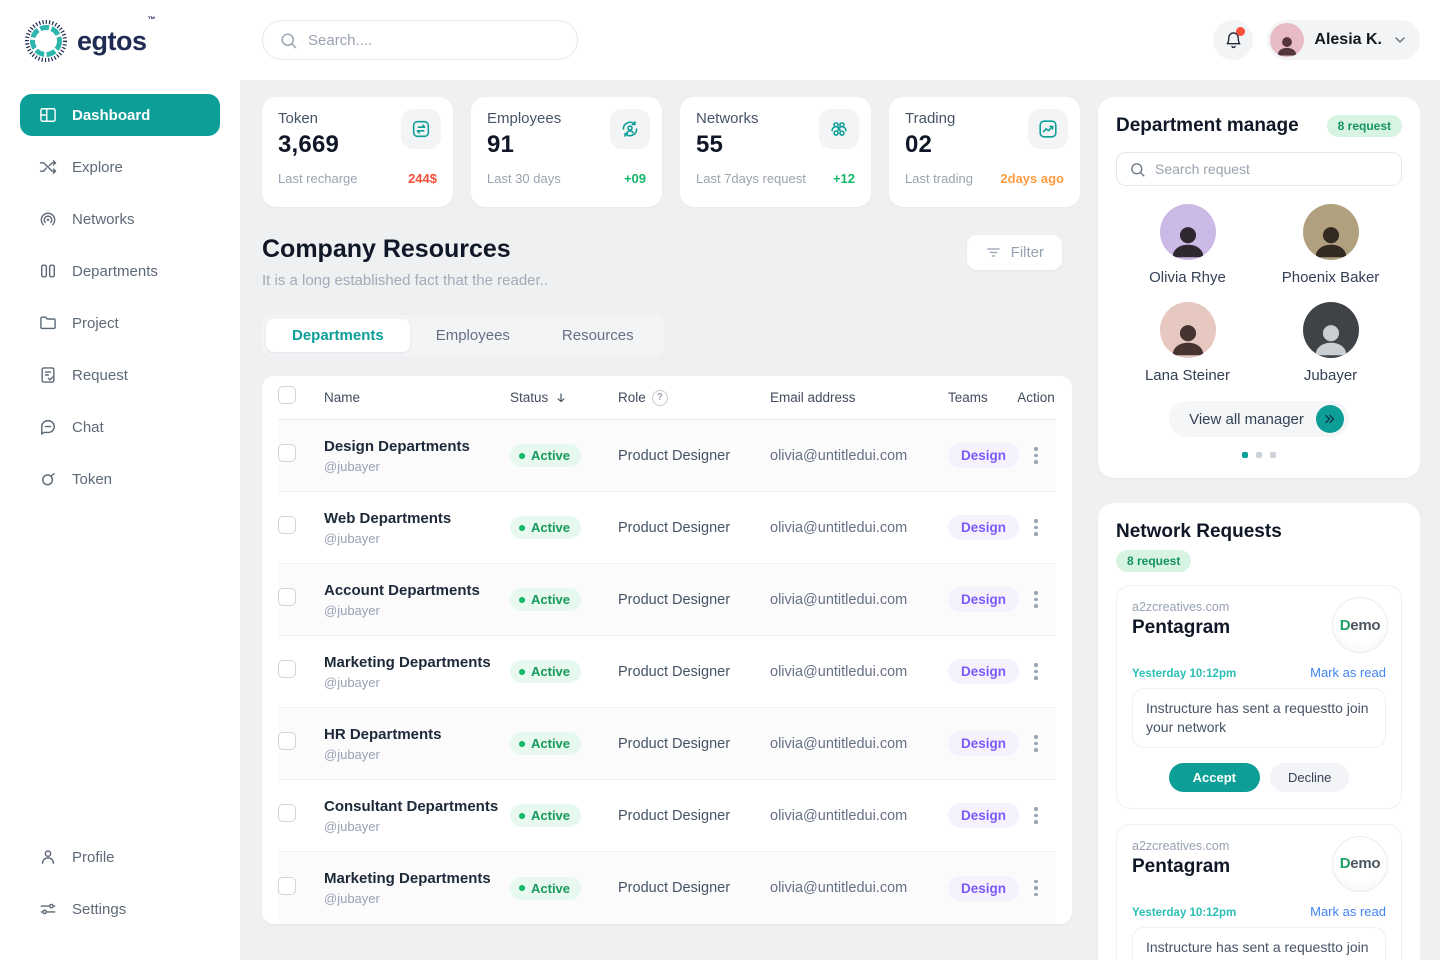 This screenshot has width=1440, height=960. I want to click on role-text: Product Designer, so click(674, 599).